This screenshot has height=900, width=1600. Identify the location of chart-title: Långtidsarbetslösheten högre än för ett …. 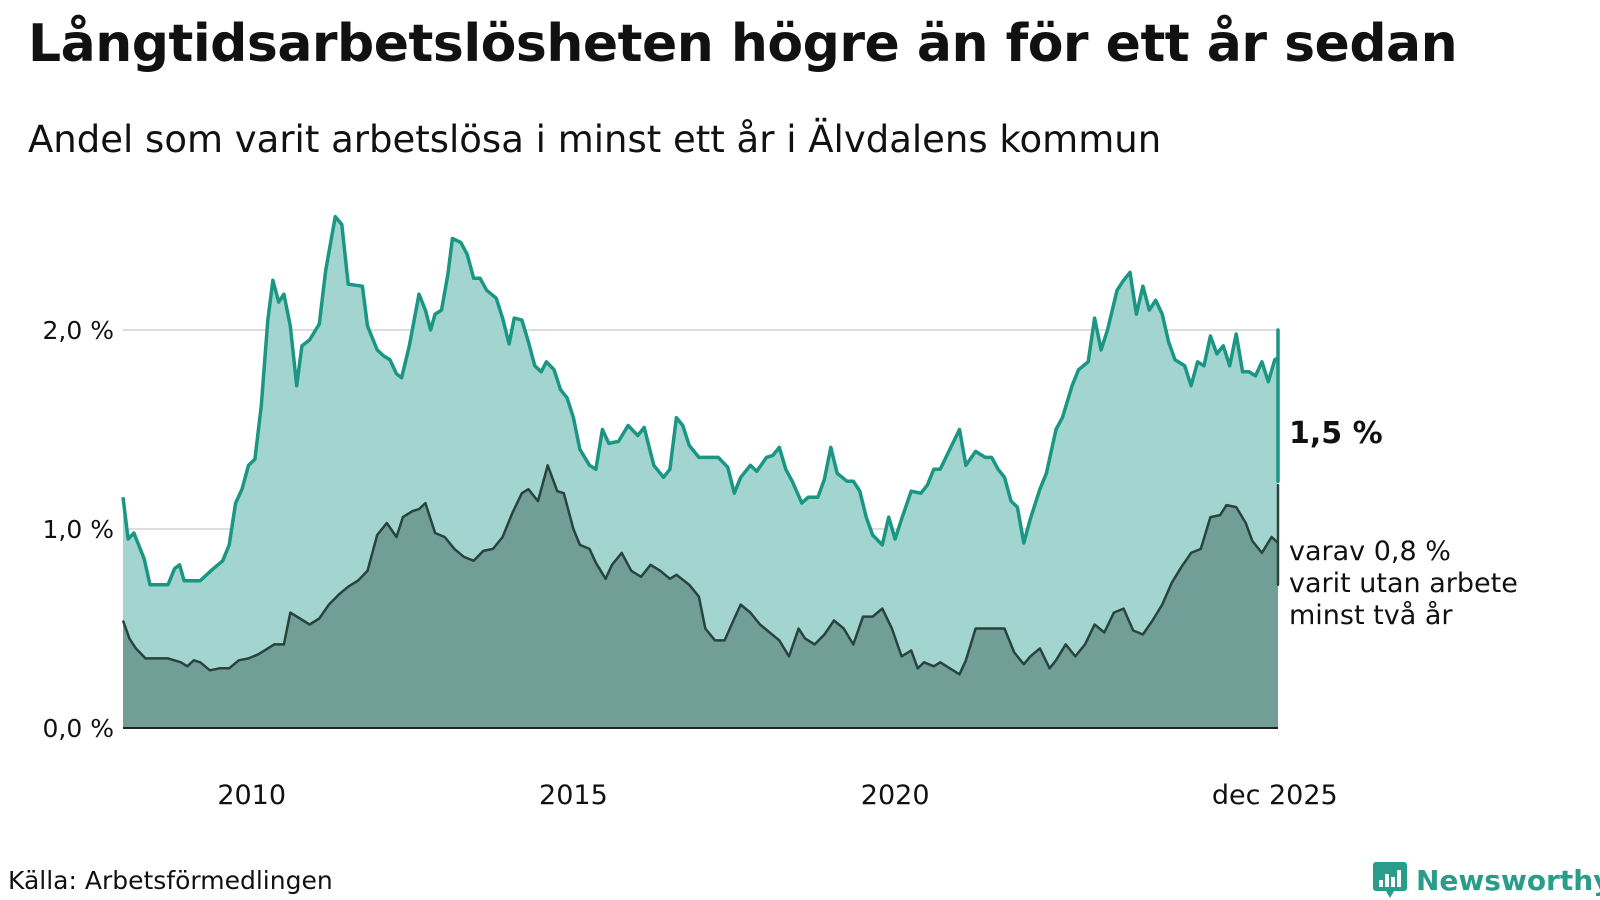
(743, 44).